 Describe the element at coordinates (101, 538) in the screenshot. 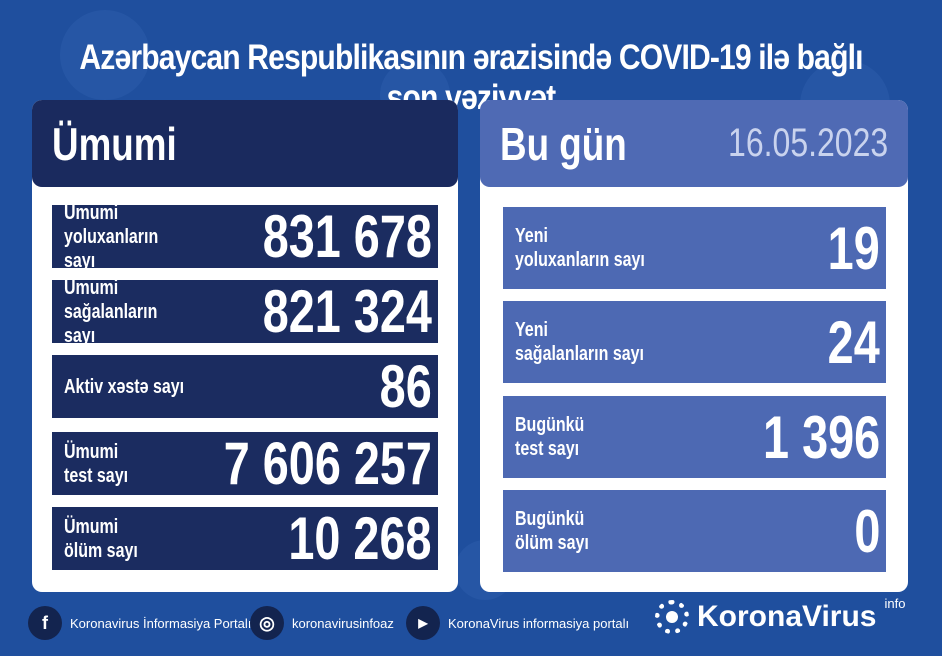

I see `stat-label: Ümumi ölüm sayı` at that location.